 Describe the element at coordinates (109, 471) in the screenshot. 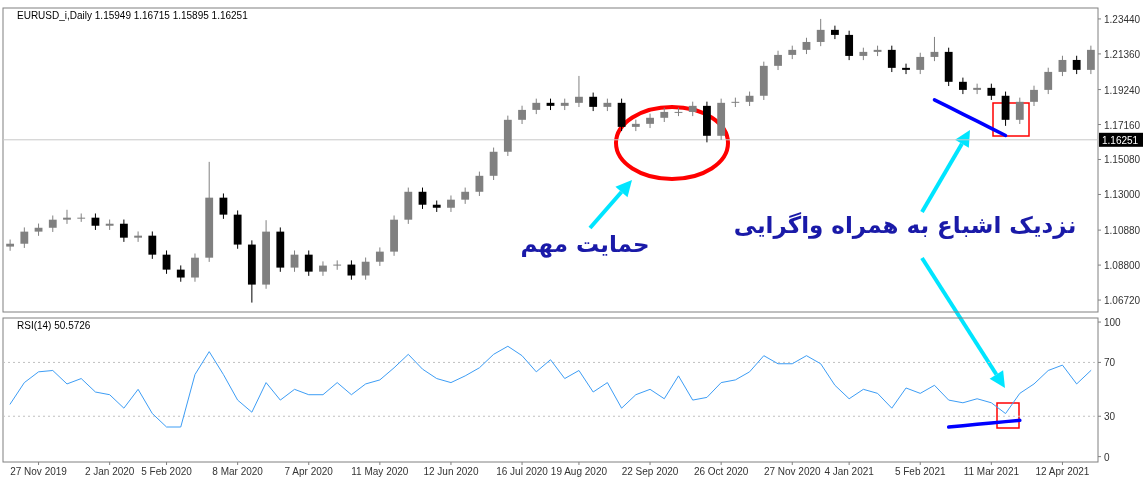

I see `x-tick-label: 2 Jan 2020` at that location.